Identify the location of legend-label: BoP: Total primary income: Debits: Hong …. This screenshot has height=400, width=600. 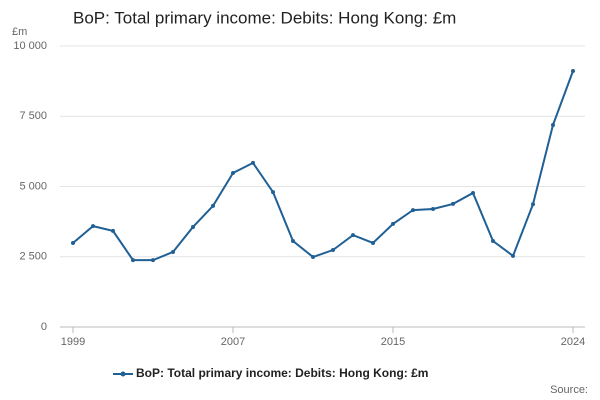
(282, 373).